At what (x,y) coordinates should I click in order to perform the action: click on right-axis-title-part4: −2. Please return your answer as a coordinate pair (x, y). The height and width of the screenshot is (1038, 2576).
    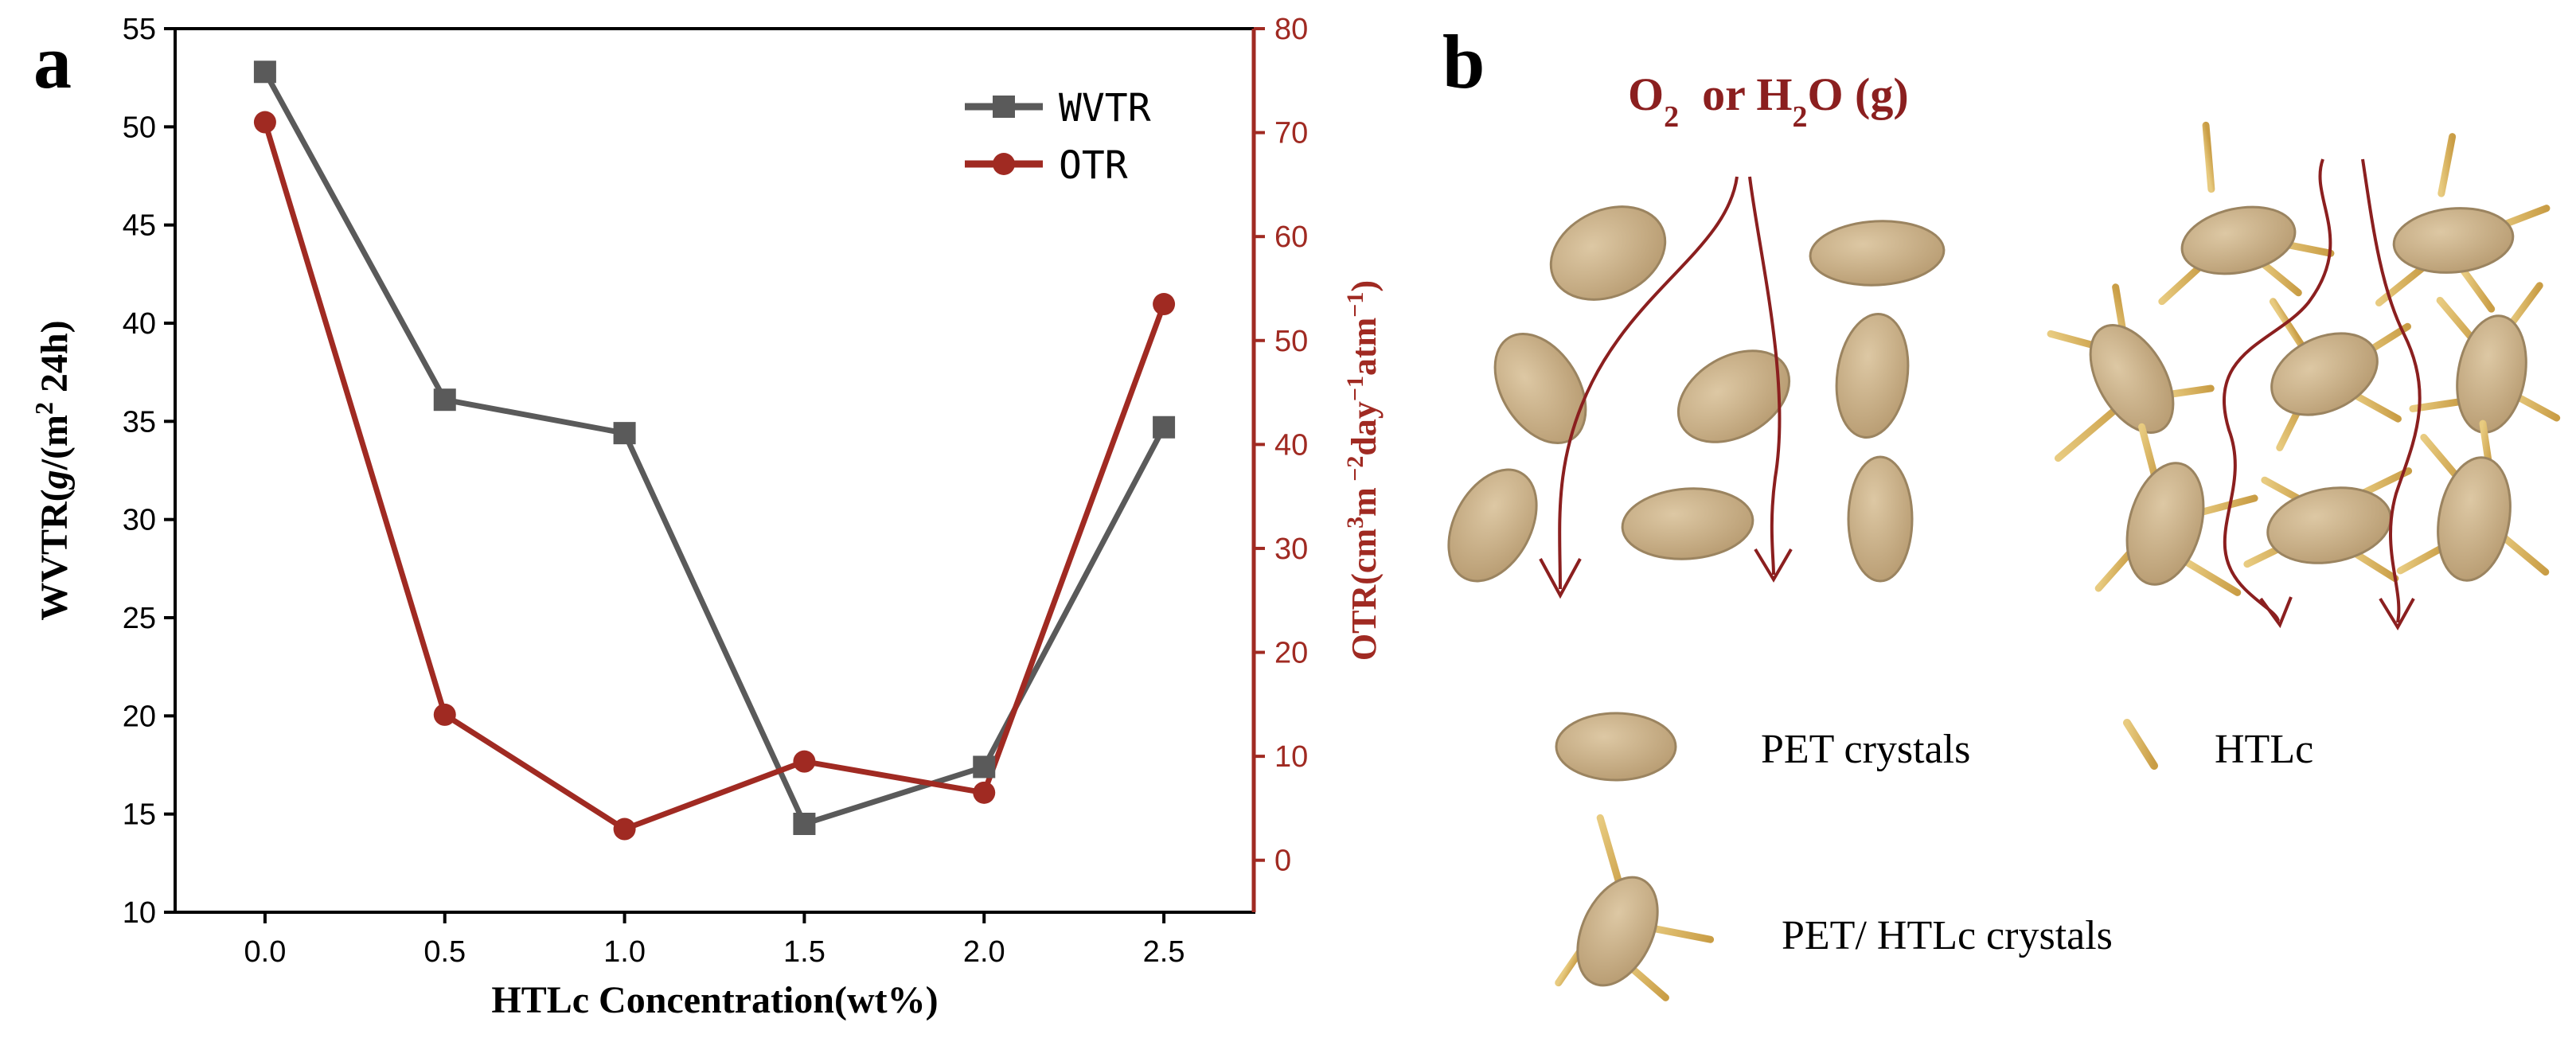
    Looking at the image, I should click on (1355, 472).